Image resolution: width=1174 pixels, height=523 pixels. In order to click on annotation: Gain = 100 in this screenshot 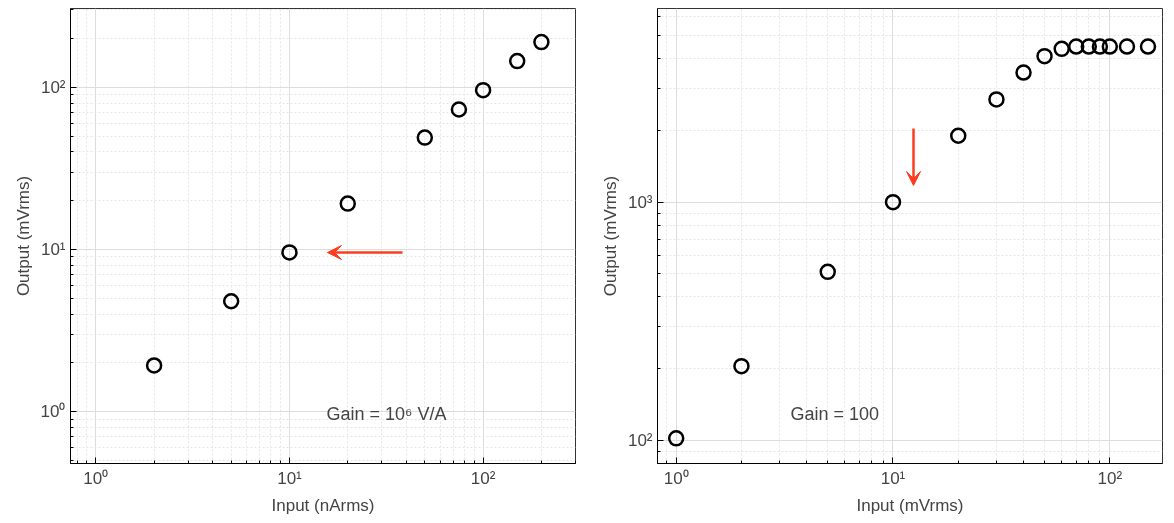, I will do `click(835, 413)`.